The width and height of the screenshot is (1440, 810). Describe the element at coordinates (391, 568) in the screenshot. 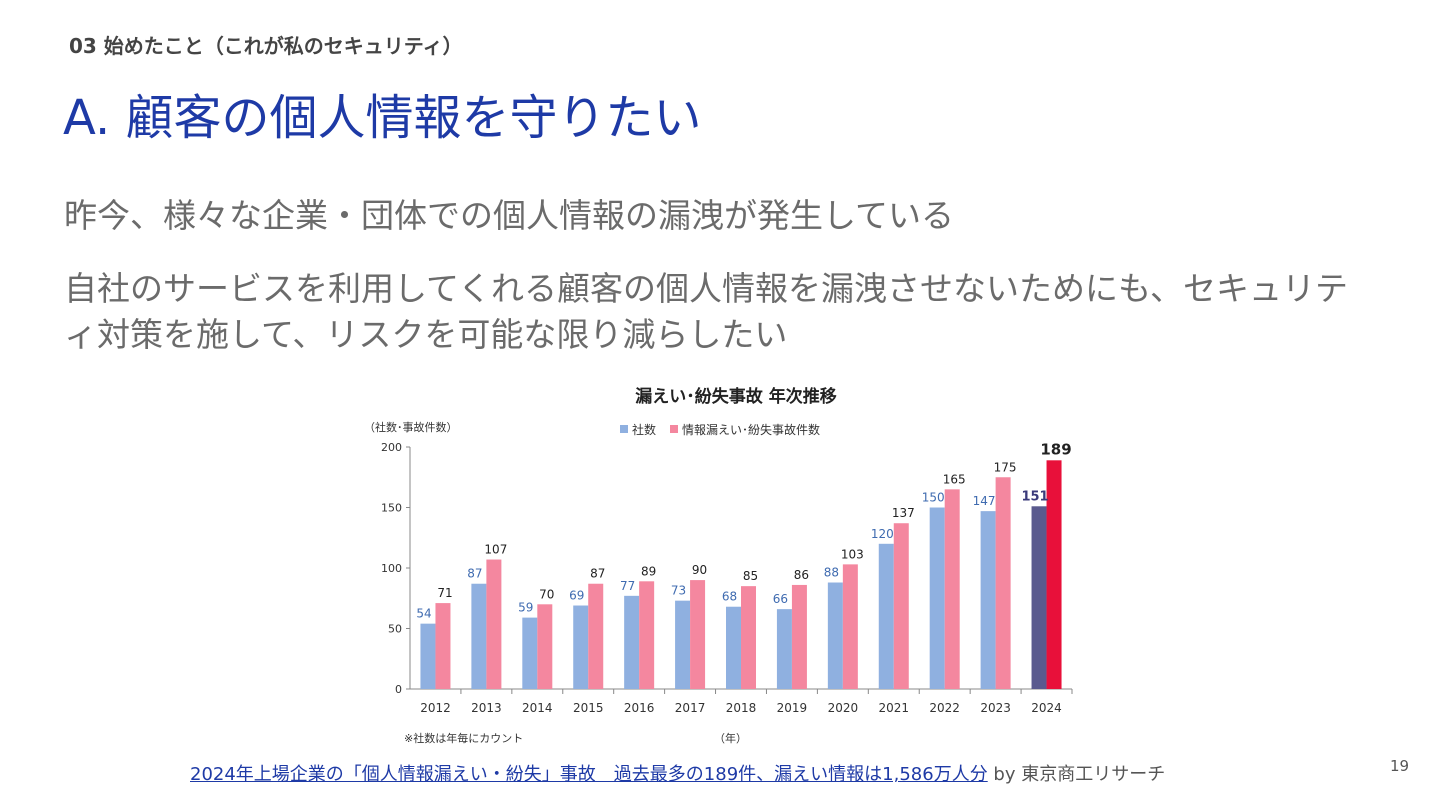

I see `y-tick-label: 100` at that location.